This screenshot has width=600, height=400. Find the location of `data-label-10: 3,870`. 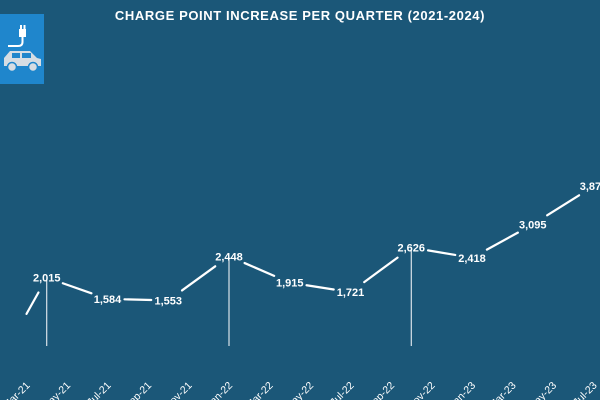

data-label-10: 3,870 is located at coordinates (590, 187).